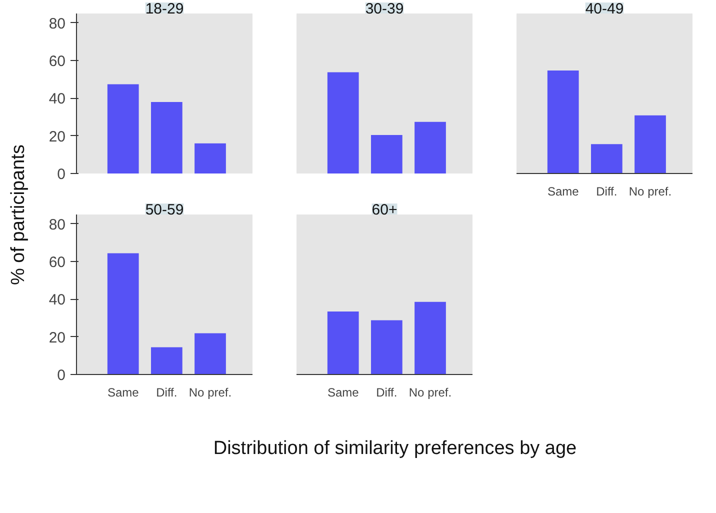 The height and width of the screenshot is (513, 716). Describe the element at coordinates (164, 9) in the screenshot. I see `chart-title: 18-29` at that location.